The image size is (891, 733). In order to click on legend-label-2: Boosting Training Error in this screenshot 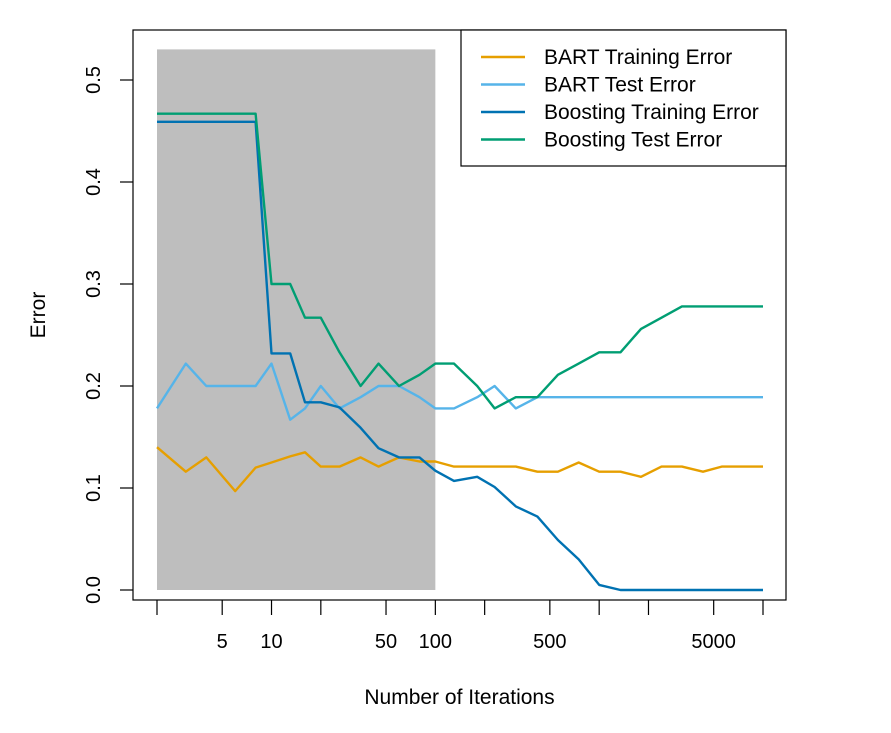, I will do `click(651, 112)`.